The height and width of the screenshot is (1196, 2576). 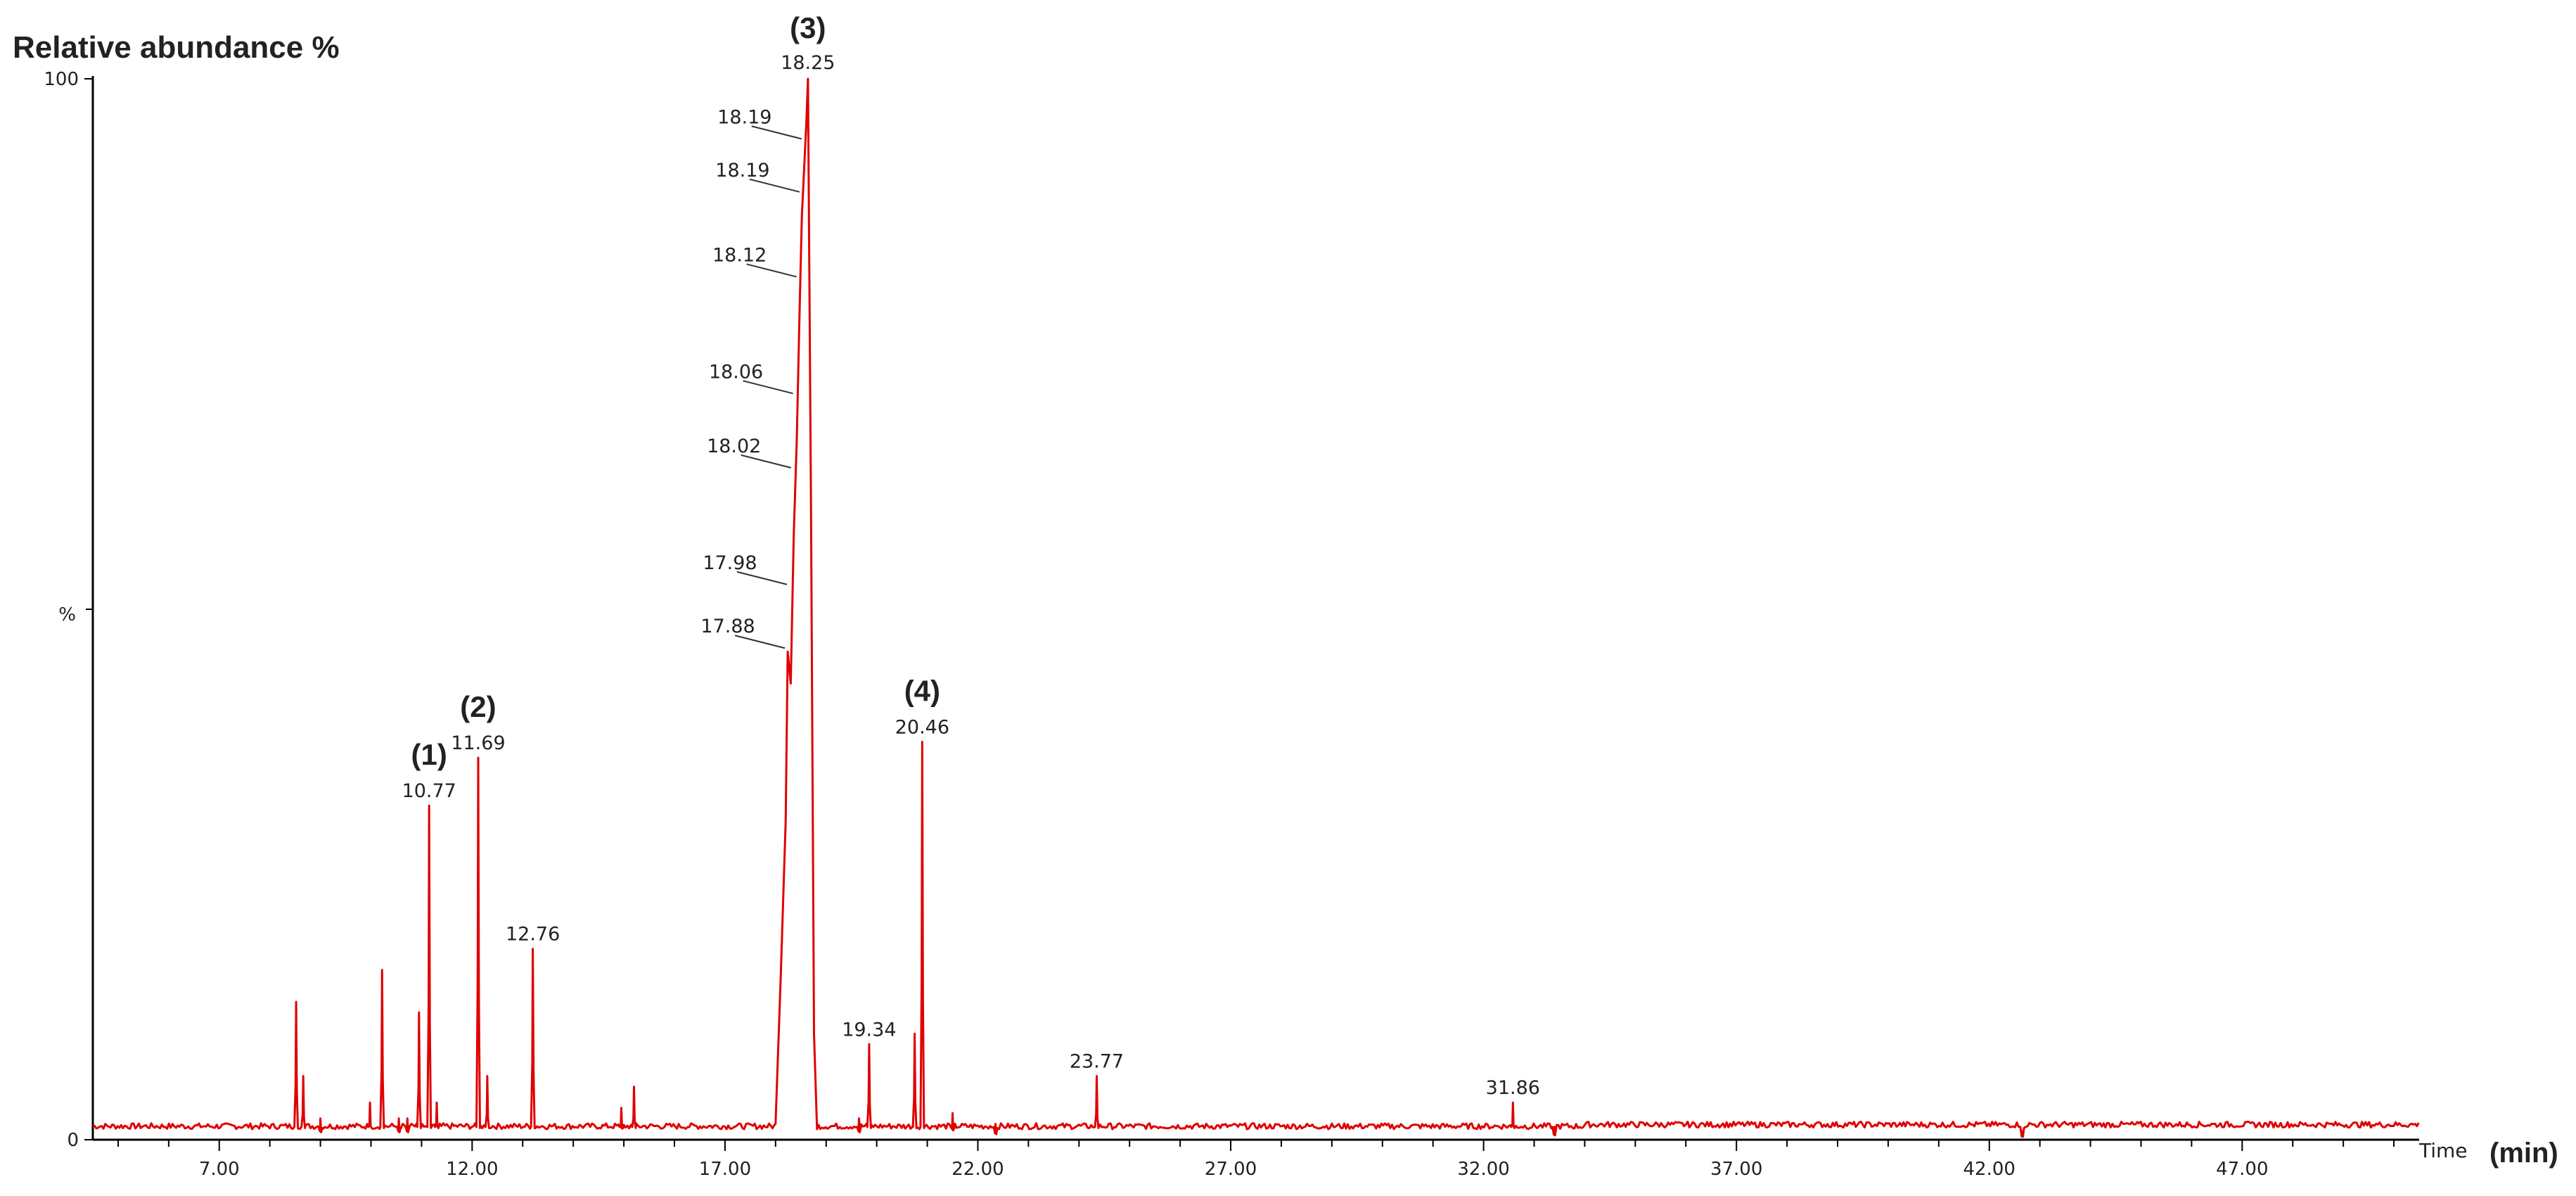 I want to click on peak-annotation: (4), so click(x=922, y=691).